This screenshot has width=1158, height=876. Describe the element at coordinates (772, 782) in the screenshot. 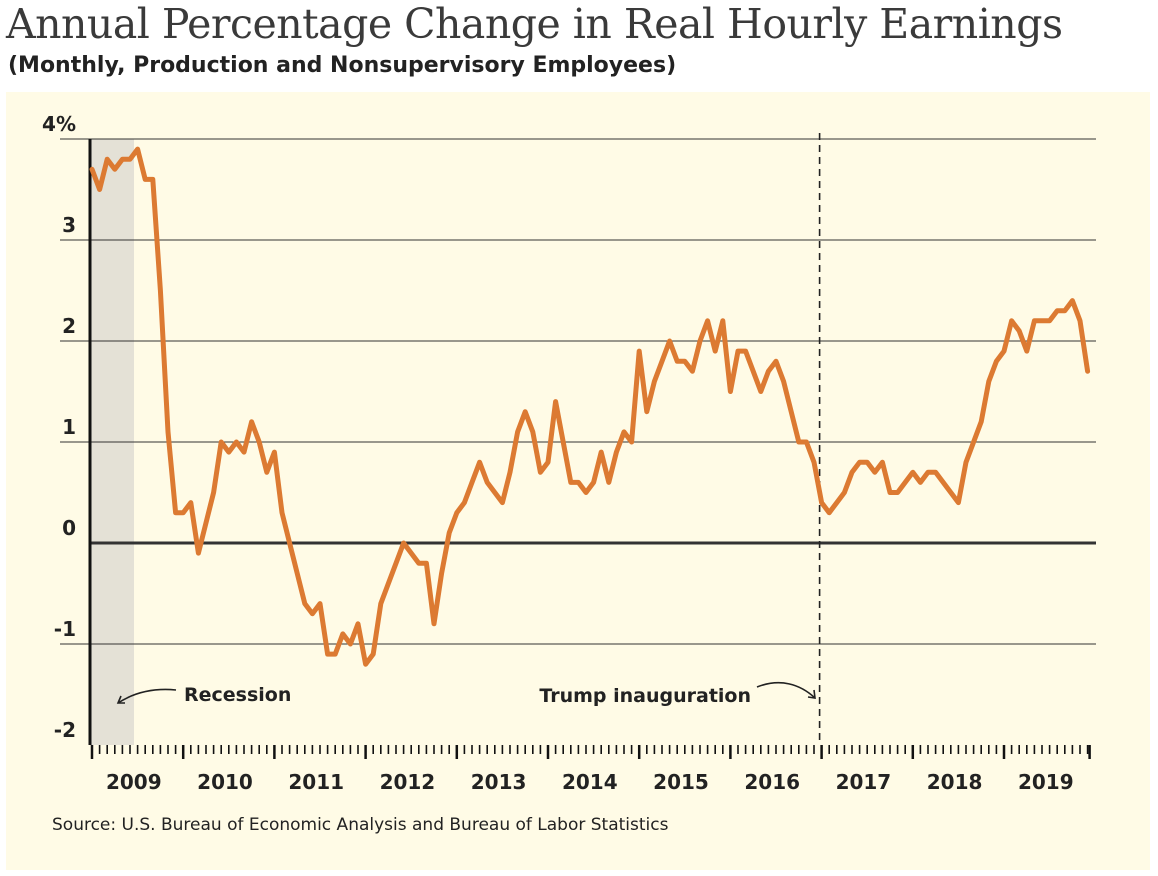

I see `x-tick-label: 2016` at that location.